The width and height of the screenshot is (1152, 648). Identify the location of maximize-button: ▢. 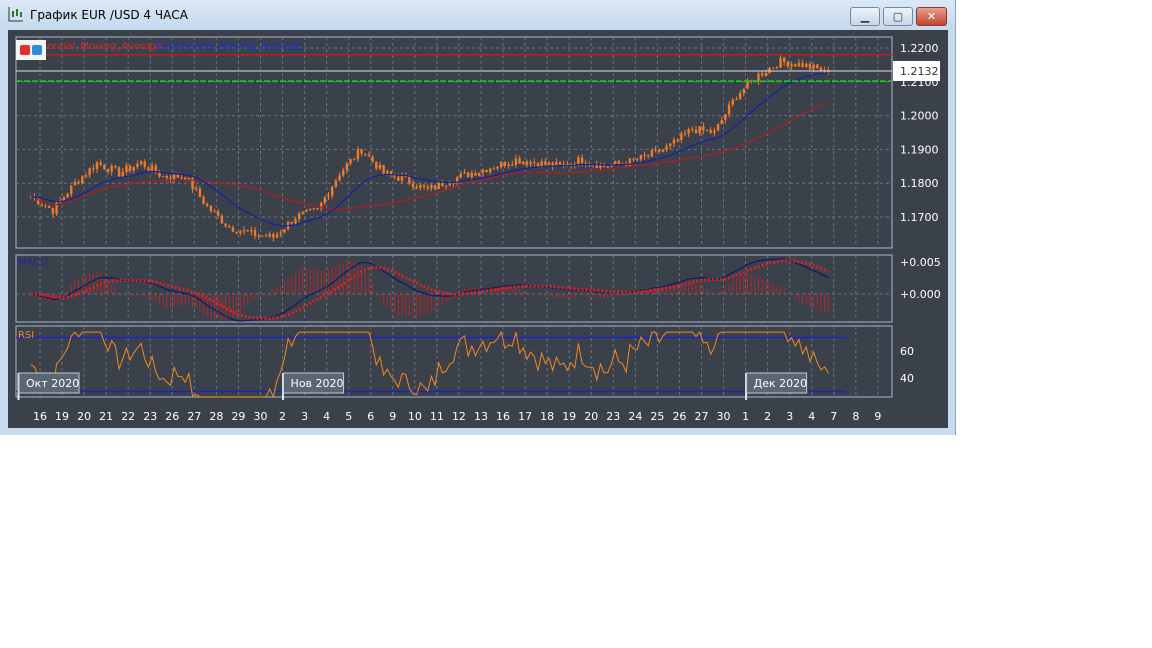
(898, 16).